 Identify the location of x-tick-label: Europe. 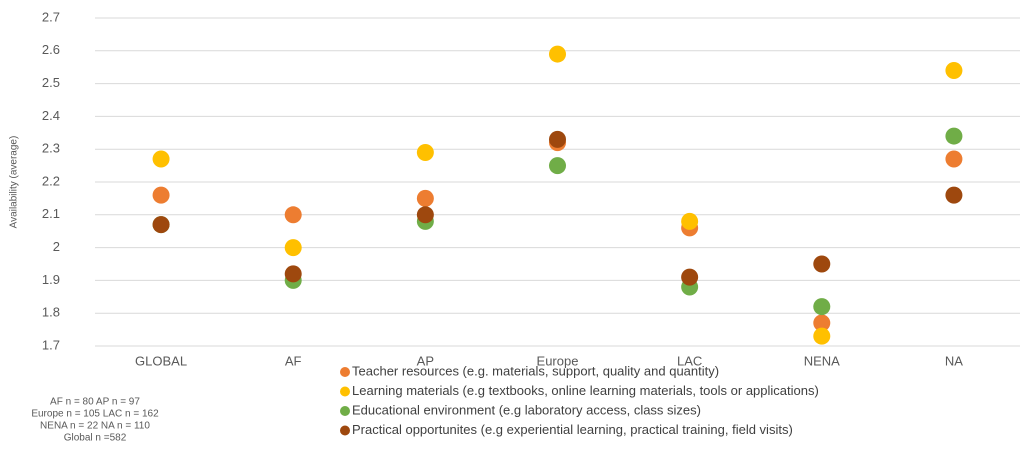
(558, 360).